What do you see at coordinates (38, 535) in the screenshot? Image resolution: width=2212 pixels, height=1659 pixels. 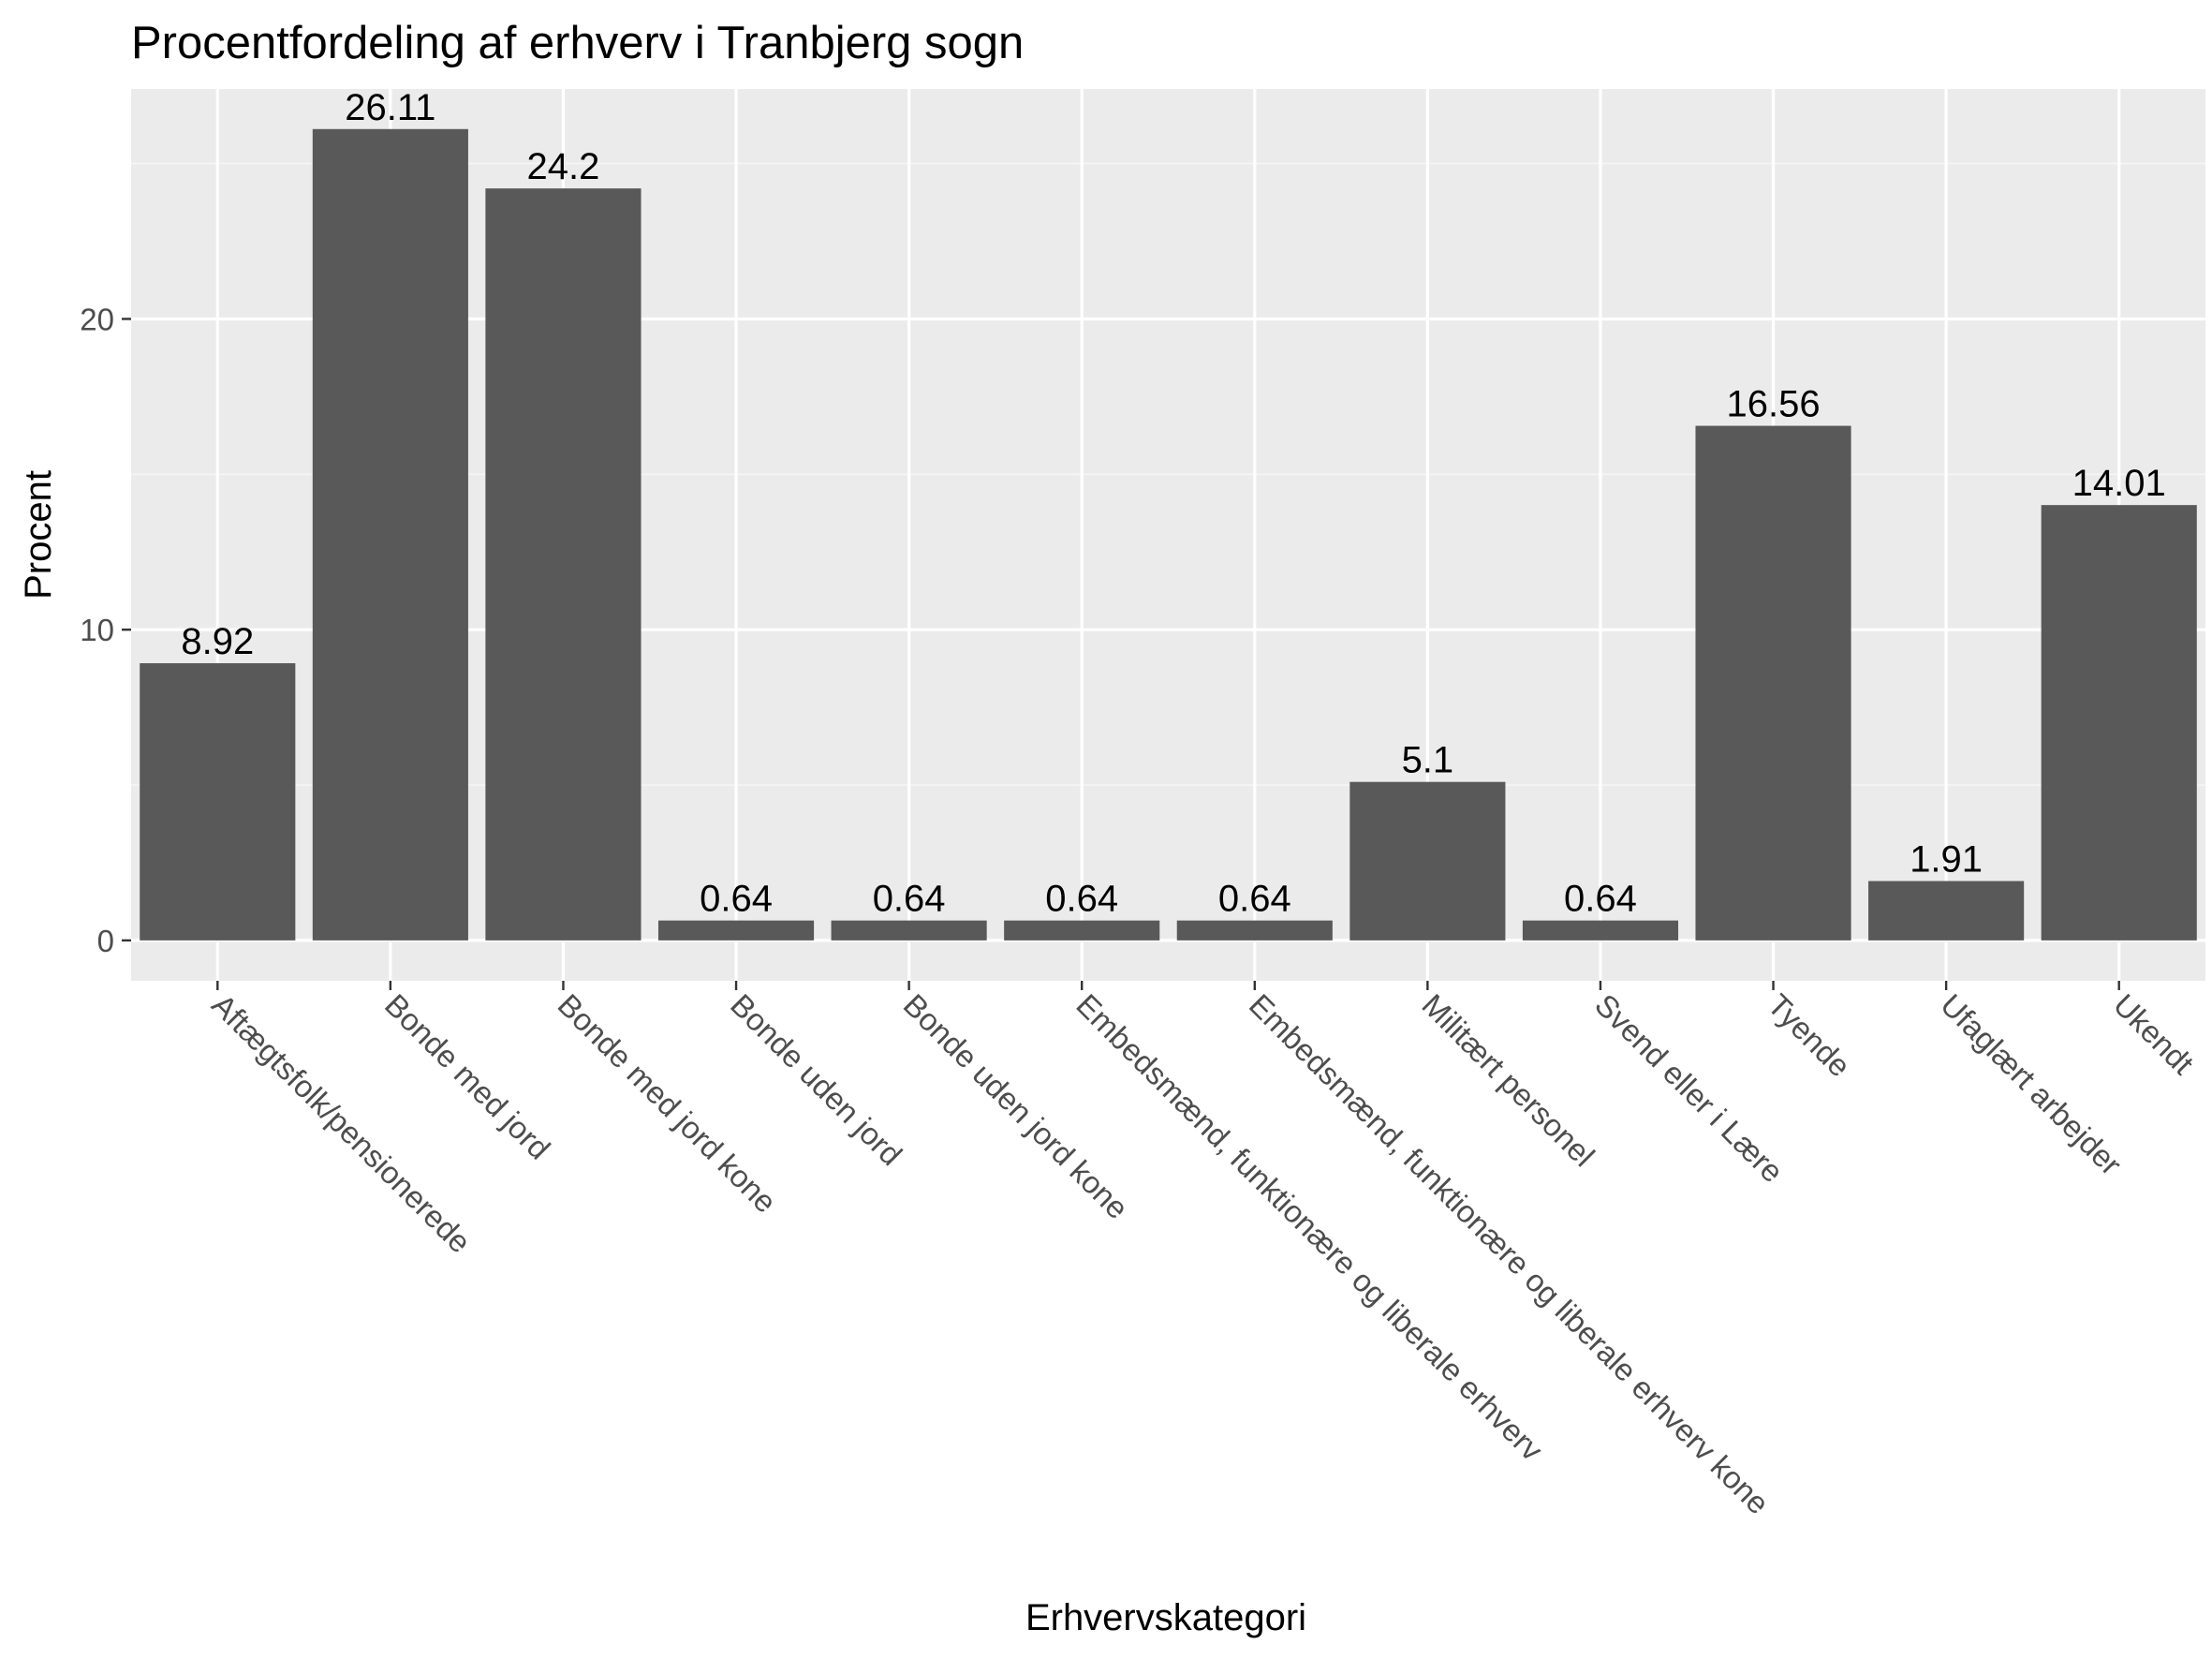 I see `y-axis-title: Procent` at bounding box center [38, 535].